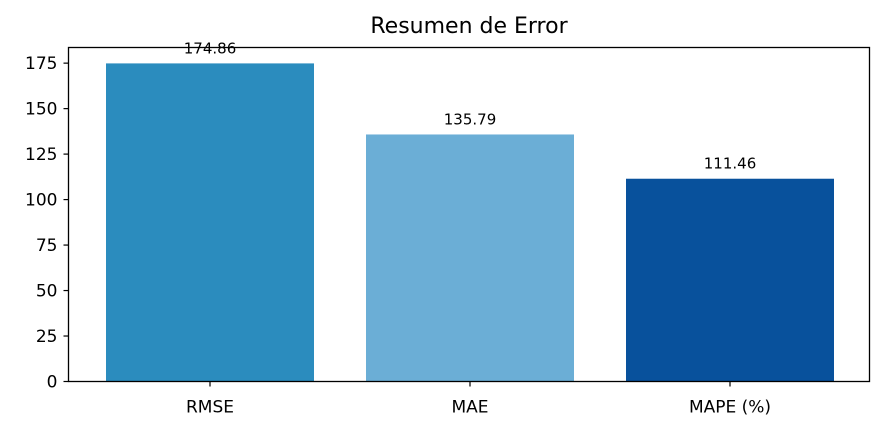 The height and width of the screenshot is (432, 885). I want to click on y-tick-label: 25, so click(47, 337).